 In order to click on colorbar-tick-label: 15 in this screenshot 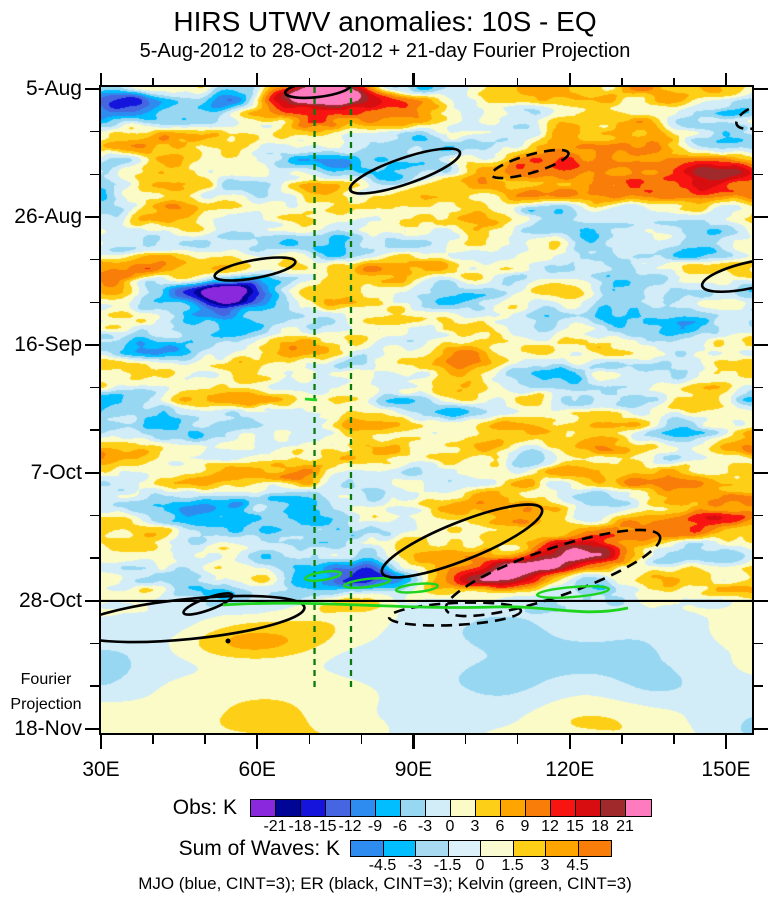, I will do `click(575, 826)`.